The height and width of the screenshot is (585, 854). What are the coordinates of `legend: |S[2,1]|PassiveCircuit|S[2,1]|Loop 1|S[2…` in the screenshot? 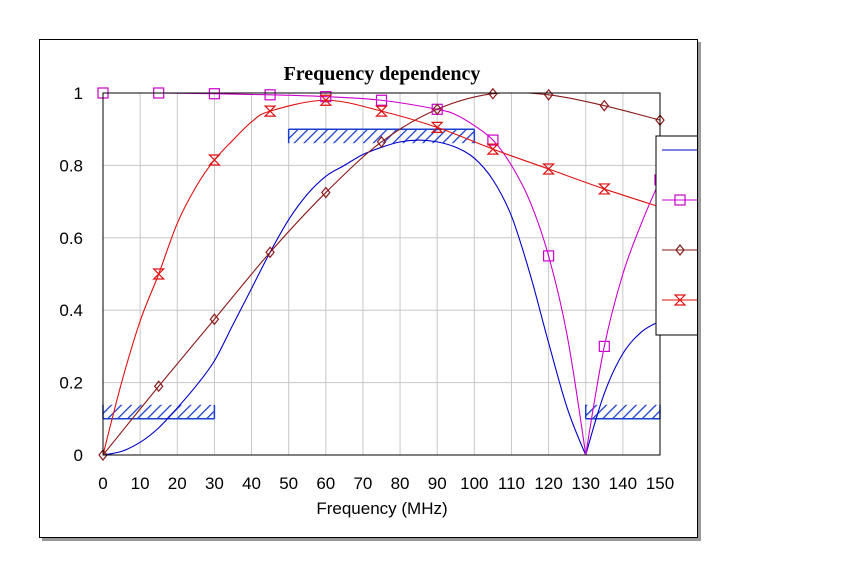 It's located at (676, 235).